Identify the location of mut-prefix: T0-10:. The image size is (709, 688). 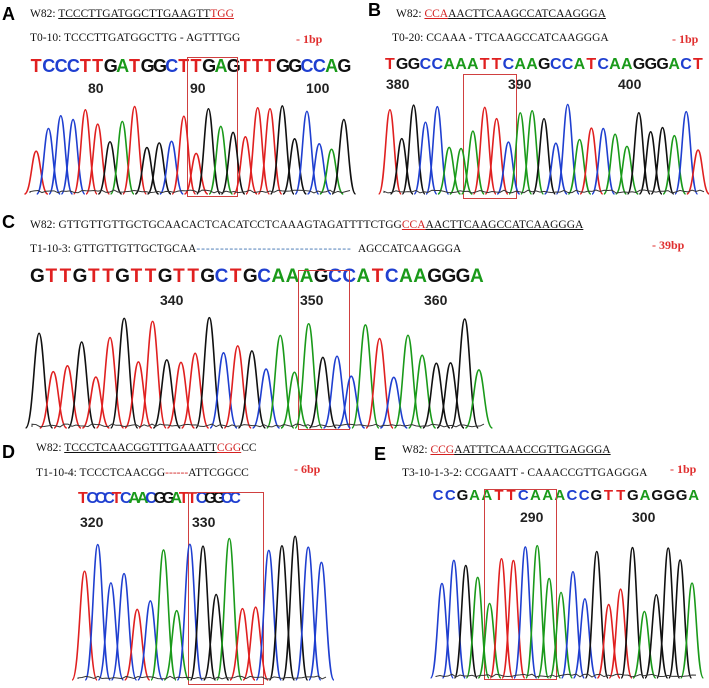
(47, 38).